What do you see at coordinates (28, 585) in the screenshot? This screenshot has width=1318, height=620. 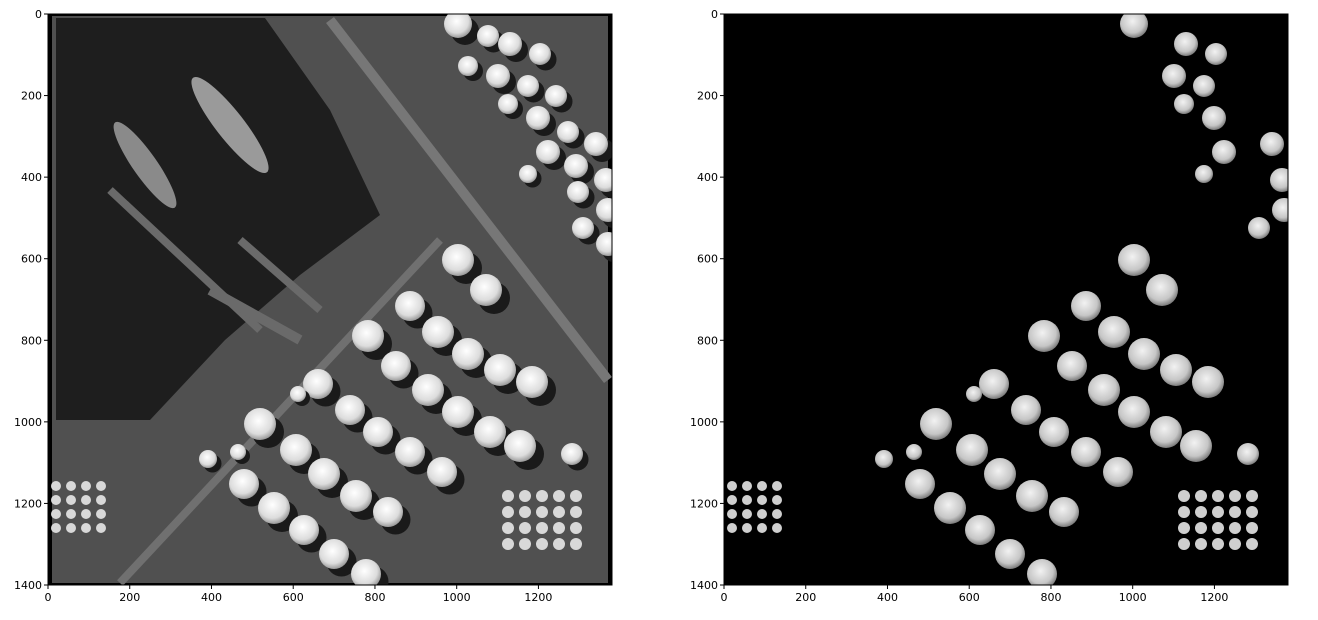 I see `y-tick-label: 1400` at bounding box center [28, 585].